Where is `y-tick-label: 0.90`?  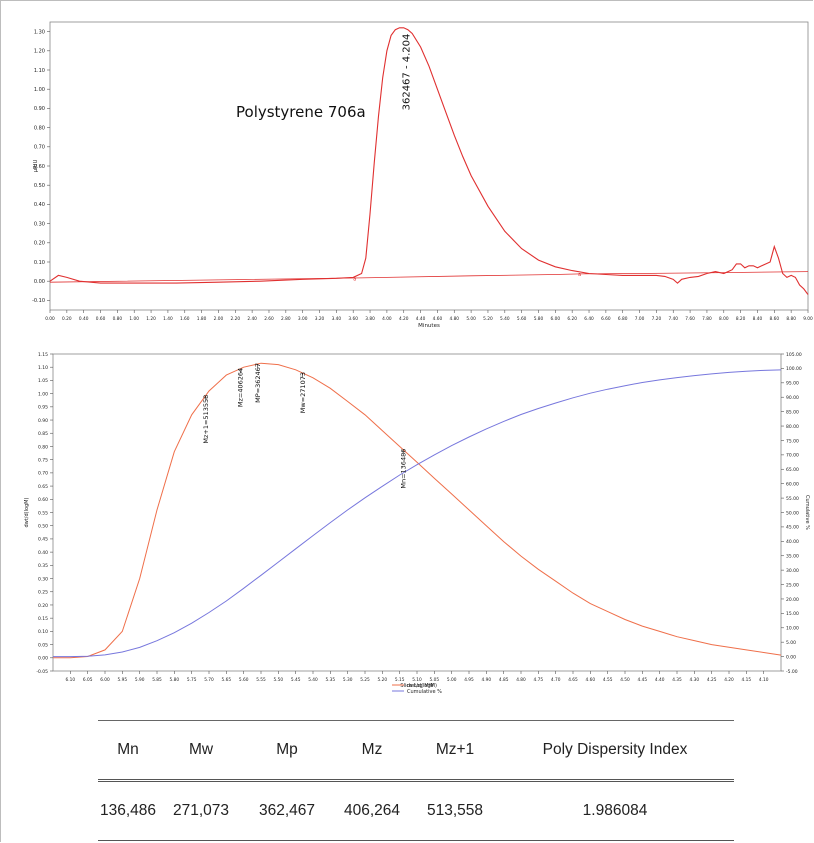 y-tick-label: 0.90 is located at coordinates (39, 109).